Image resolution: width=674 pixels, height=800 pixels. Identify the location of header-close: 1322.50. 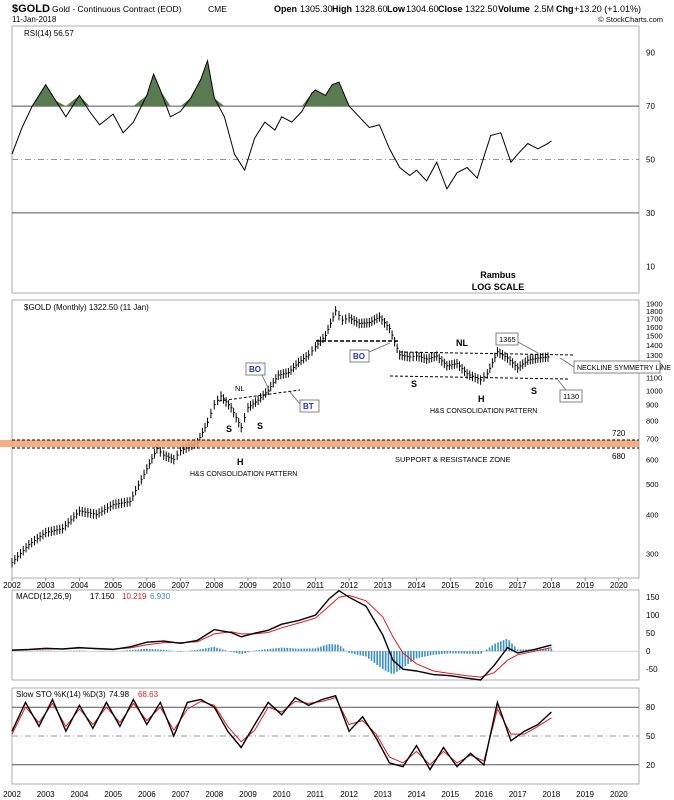
(481, 9).